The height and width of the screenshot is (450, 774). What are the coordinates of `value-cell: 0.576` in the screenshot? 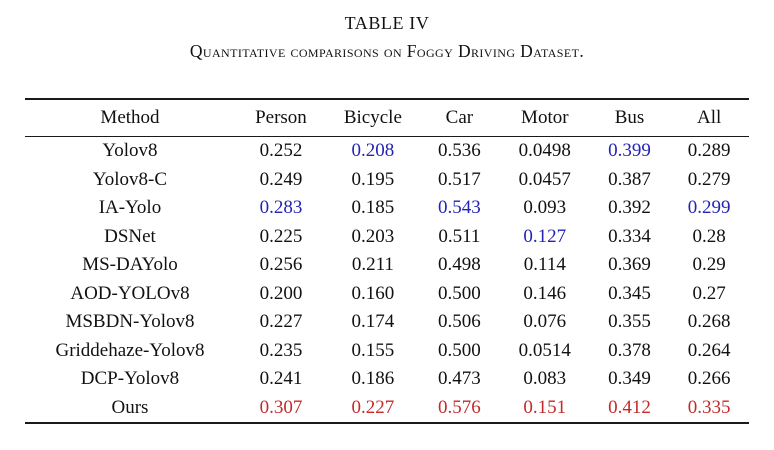 It's located at (459, 407).